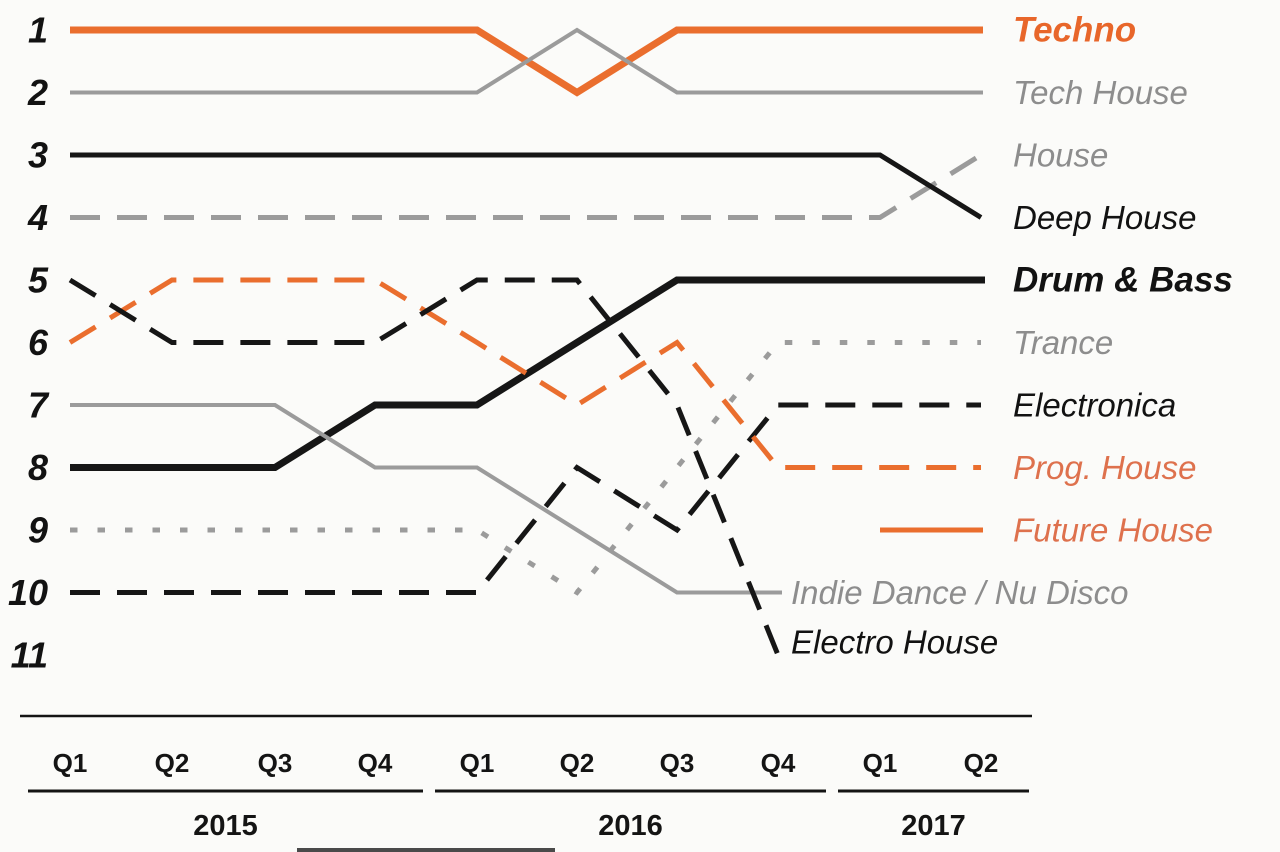  What do you see at coordinates (933, 826) in the screenshot?
I see `year-label-2017: 2017` at bounding box center [933, 826].